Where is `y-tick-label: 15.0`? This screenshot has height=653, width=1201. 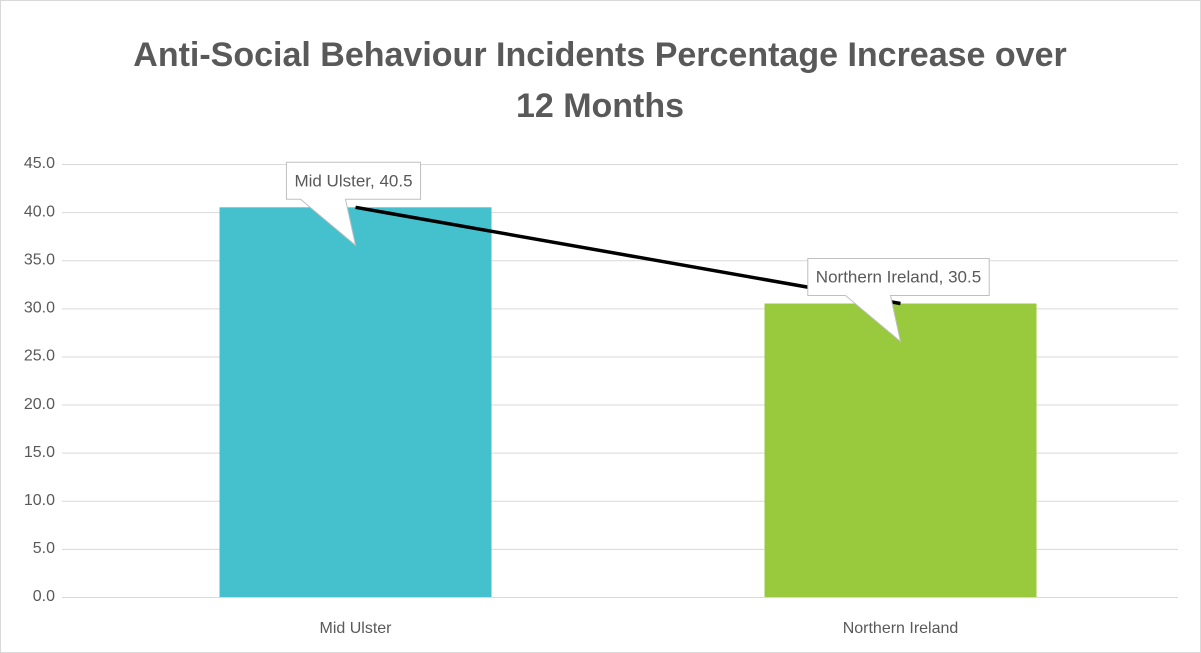 y-tick-label: 15.0 is located at coordinates (39, 452).